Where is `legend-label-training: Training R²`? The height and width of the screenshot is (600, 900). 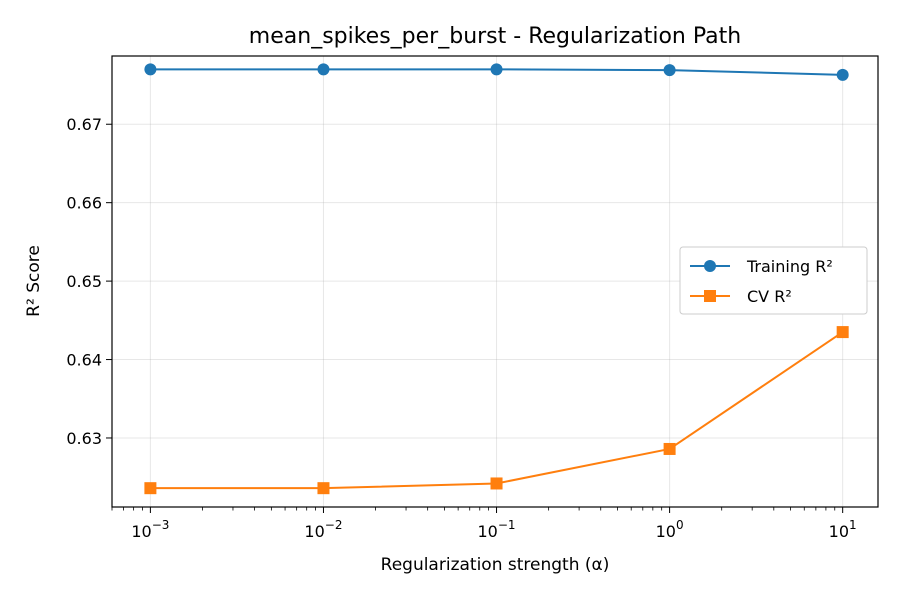
legend-label-training: Training R² is located at coordinates (789, 266).